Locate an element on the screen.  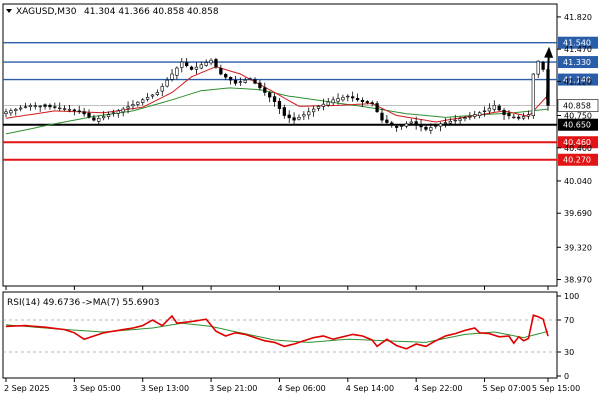
rsi-header: RSI(14) 49.6736 ->MA(7) 55.6903 is located at coordinates (83, 303).